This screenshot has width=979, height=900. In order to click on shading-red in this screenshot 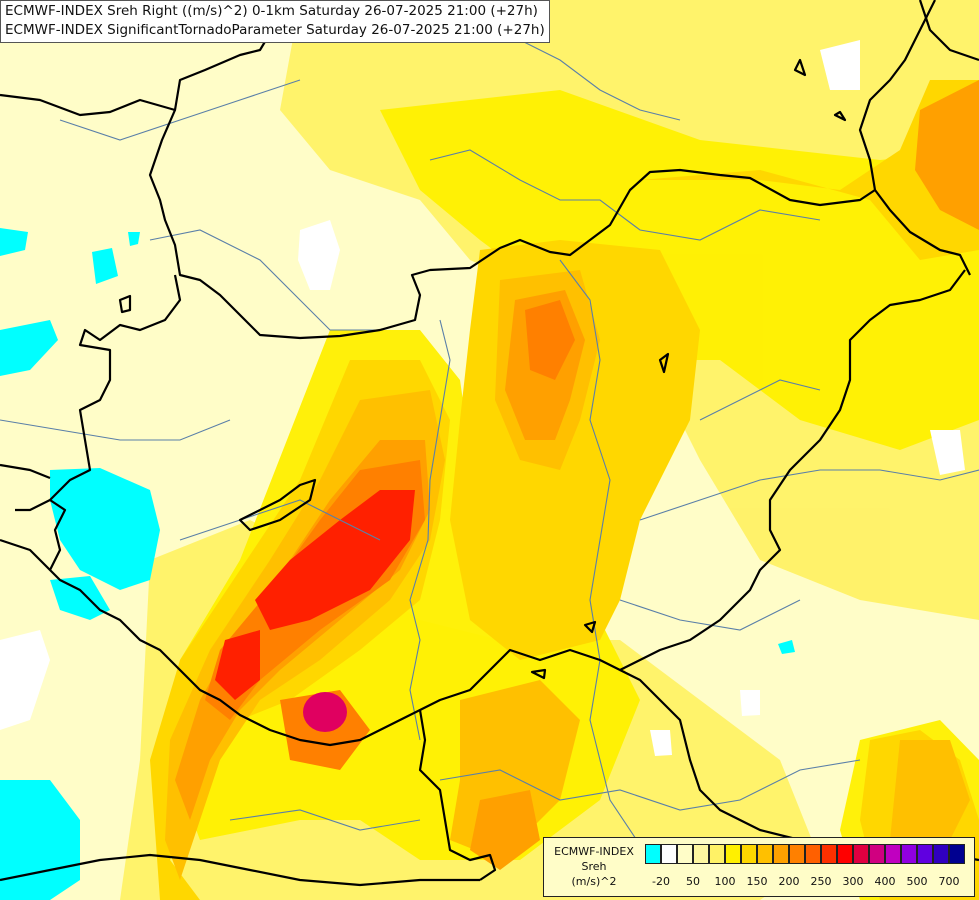, I will do `click(315, 595)`.